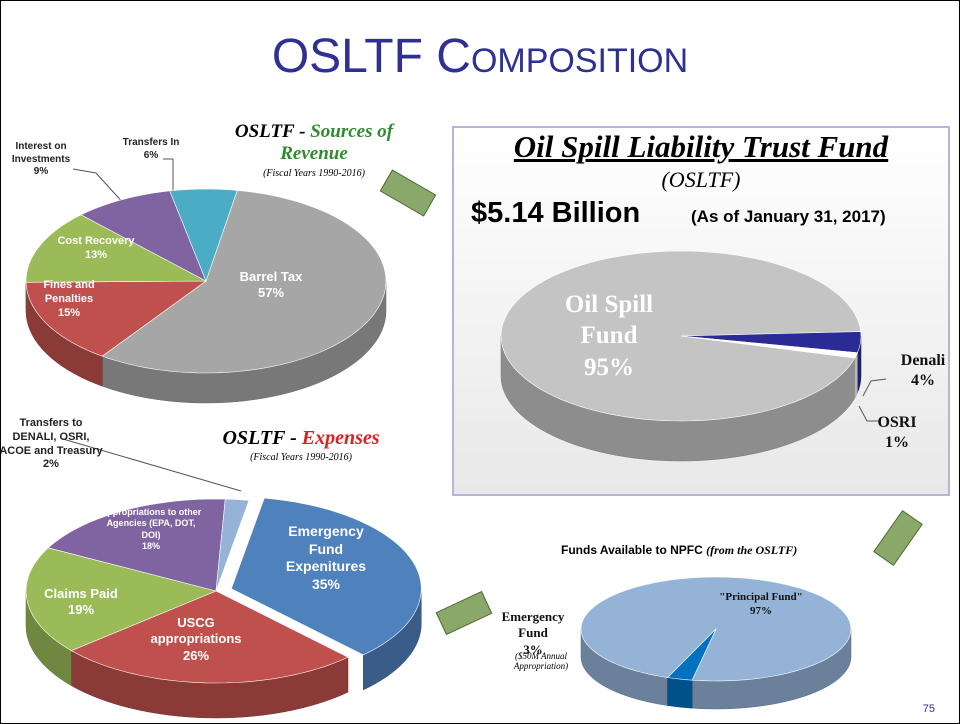 The width and height of the screenshot is (960, 724). I want to click on chart-title: OSLTF - Expenses, so click(301, 438).